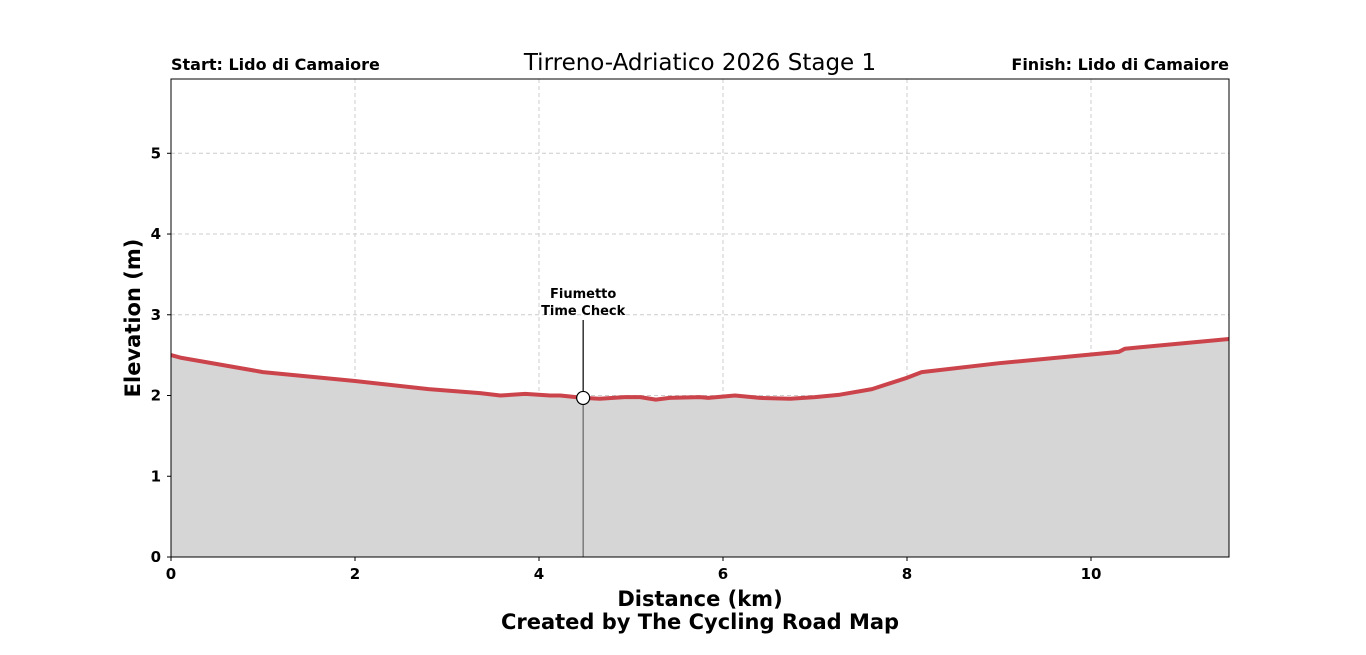  I want to click on marker-layer: Fiumetto Time Check, so click(583, 346).